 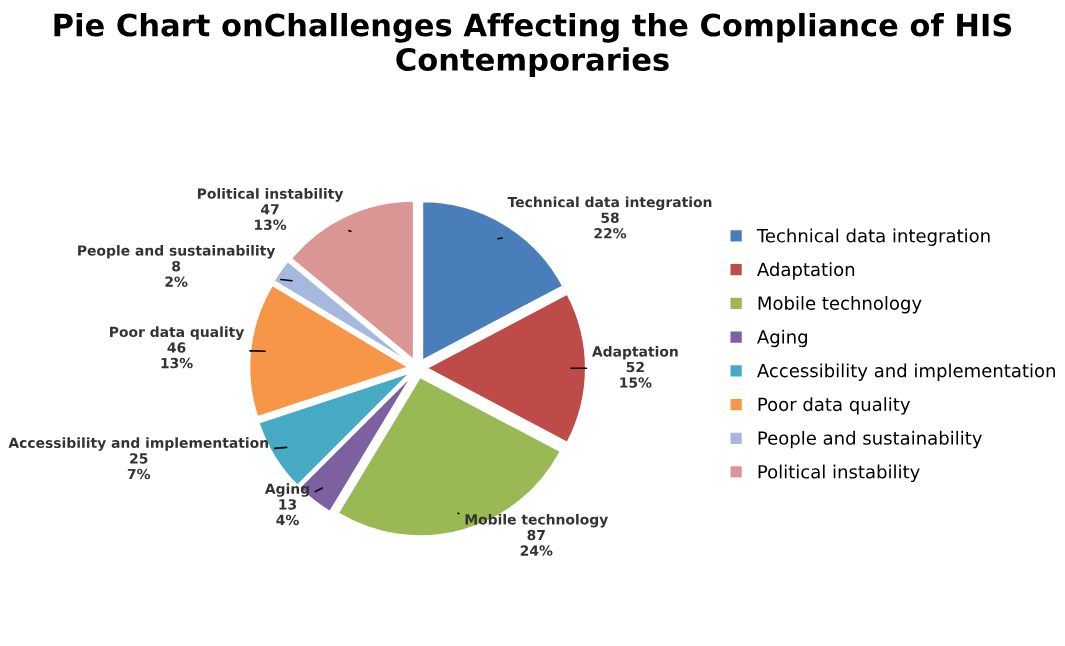 I want to click on legend-label: People and sustainability, so click(x=870, y=439).